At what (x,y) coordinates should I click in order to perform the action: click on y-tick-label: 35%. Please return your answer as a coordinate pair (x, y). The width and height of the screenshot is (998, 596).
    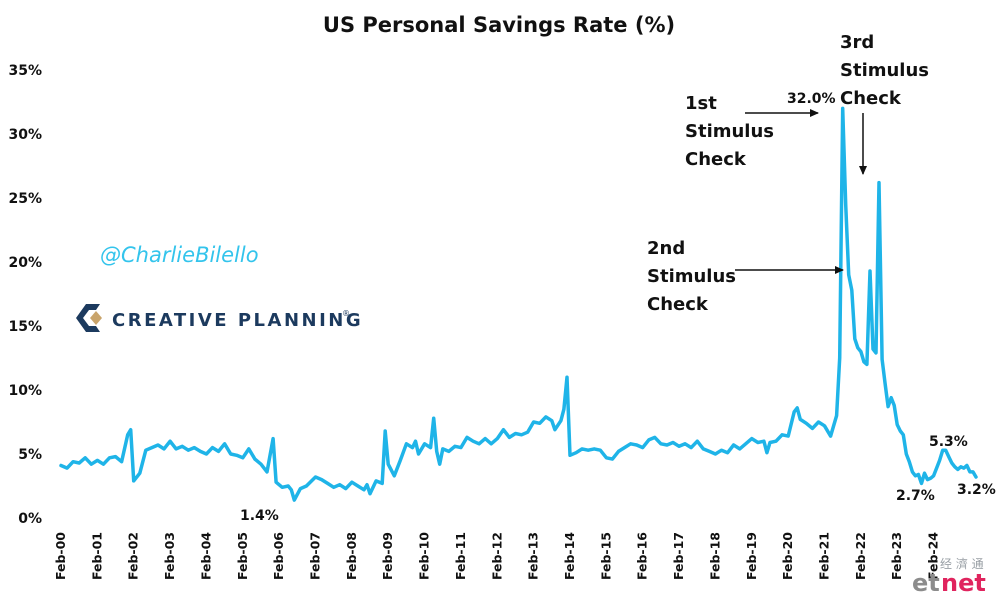
    Looking at the image, I should click on (25, 71).